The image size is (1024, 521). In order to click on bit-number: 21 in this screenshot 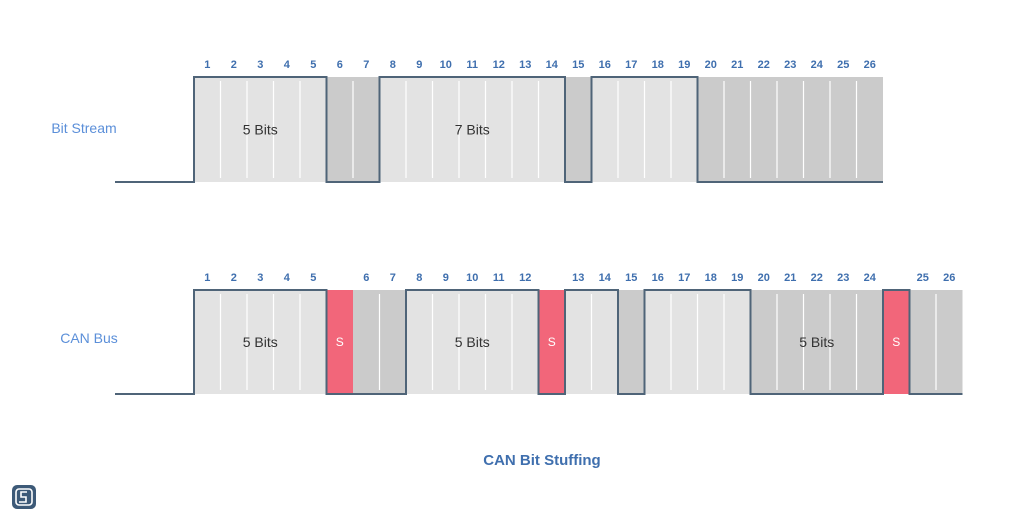, I will do `click(790, 278)`.